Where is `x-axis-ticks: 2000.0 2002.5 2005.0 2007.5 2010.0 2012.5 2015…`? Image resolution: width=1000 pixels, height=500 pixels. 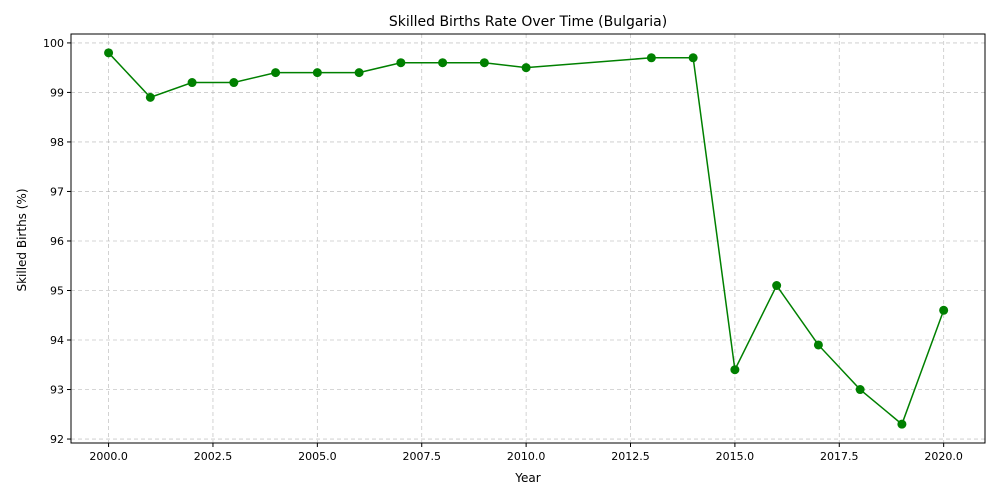 x-axis-ticks: 2000.0 2002.5 2005.0 2007.5 2010.0 2012.5 2015… is located at coordinates (526, 453).